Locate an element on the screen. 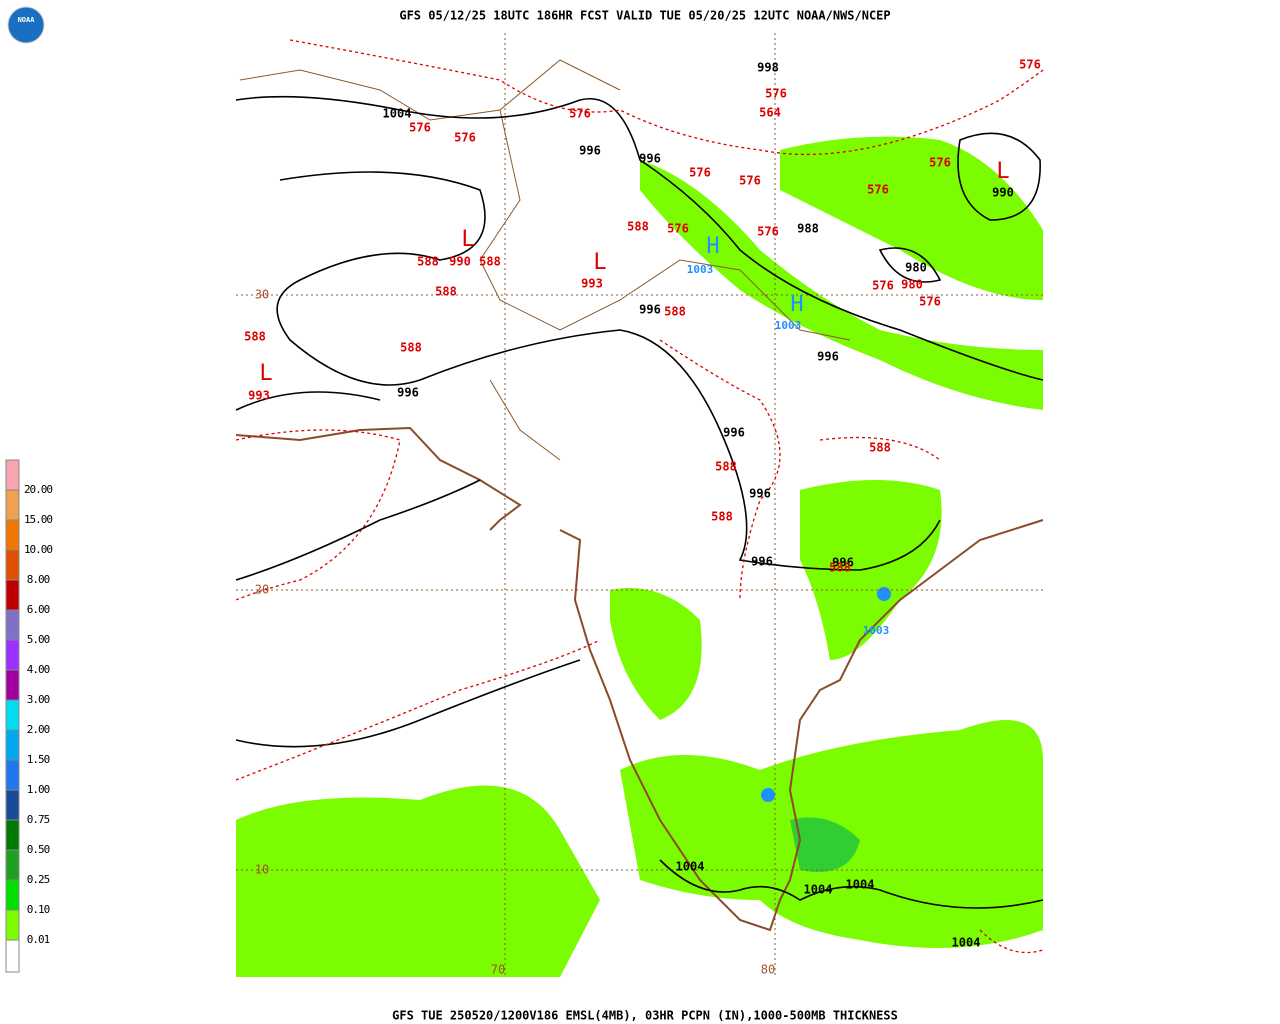 This screenshot has width=1280, height=1024. legend-label: 3.00 is located at coordinates (38, 699).